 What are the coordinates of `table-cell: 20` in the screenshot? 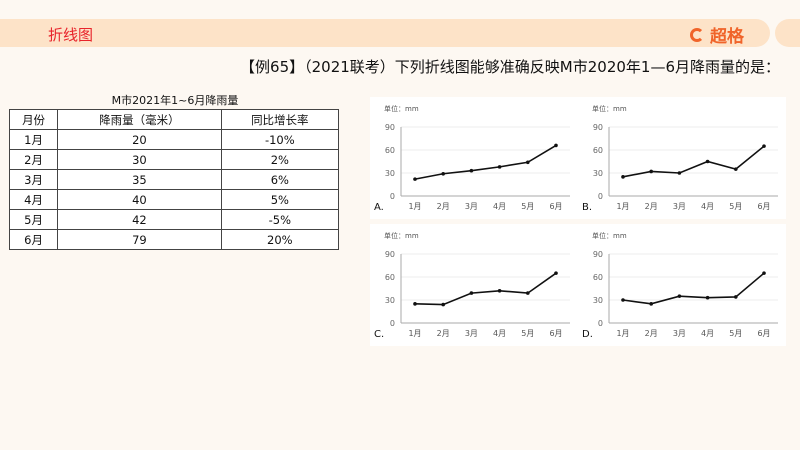 It's located at (139, 139).